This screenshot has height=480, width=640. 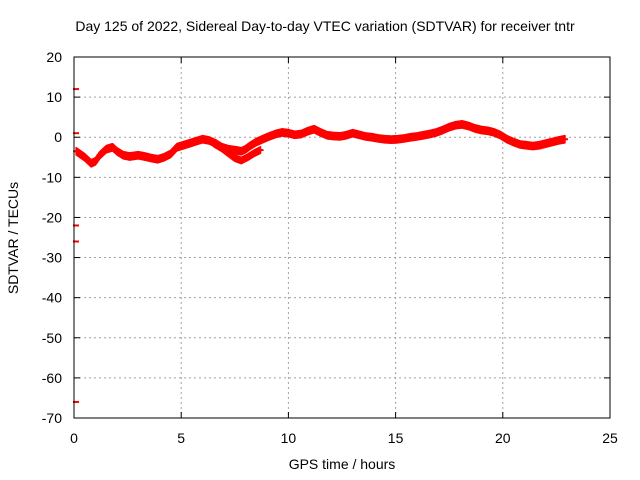 I want to click on x-tick-label: 20, so click(x=503, y=438).